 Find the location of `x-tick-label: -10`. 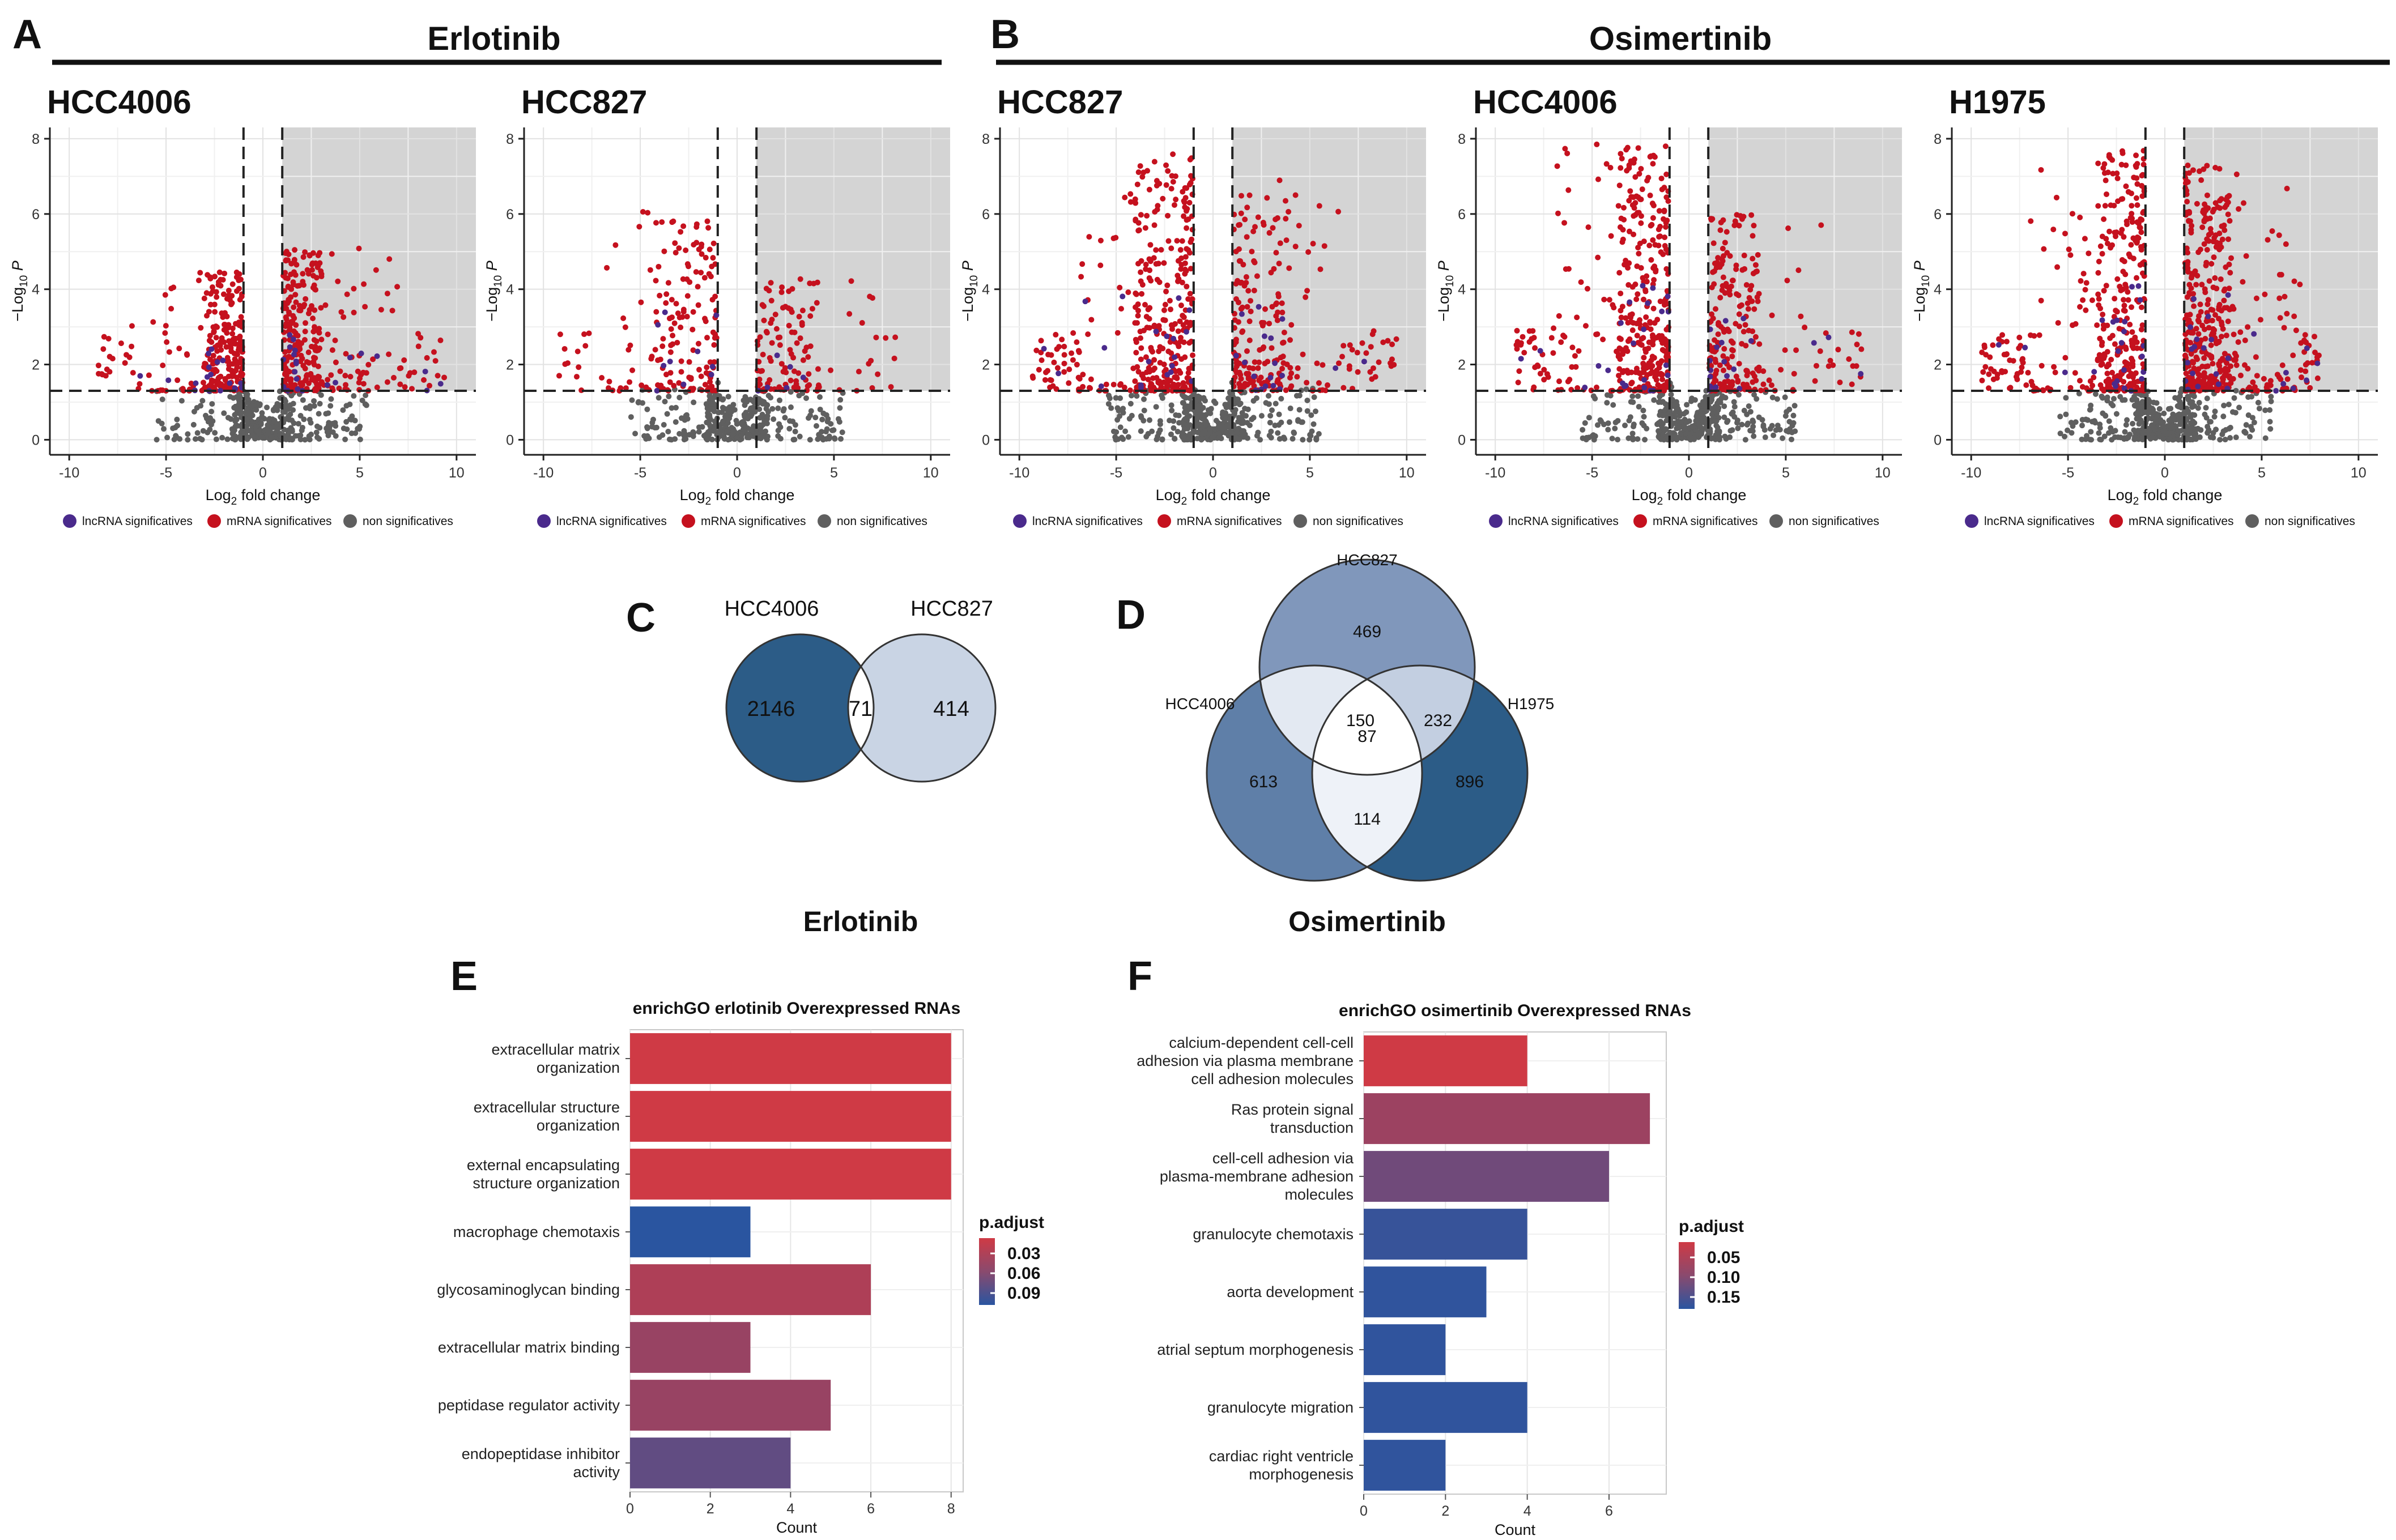

x-tick-label: -10 is located at coordinates (69, 473).